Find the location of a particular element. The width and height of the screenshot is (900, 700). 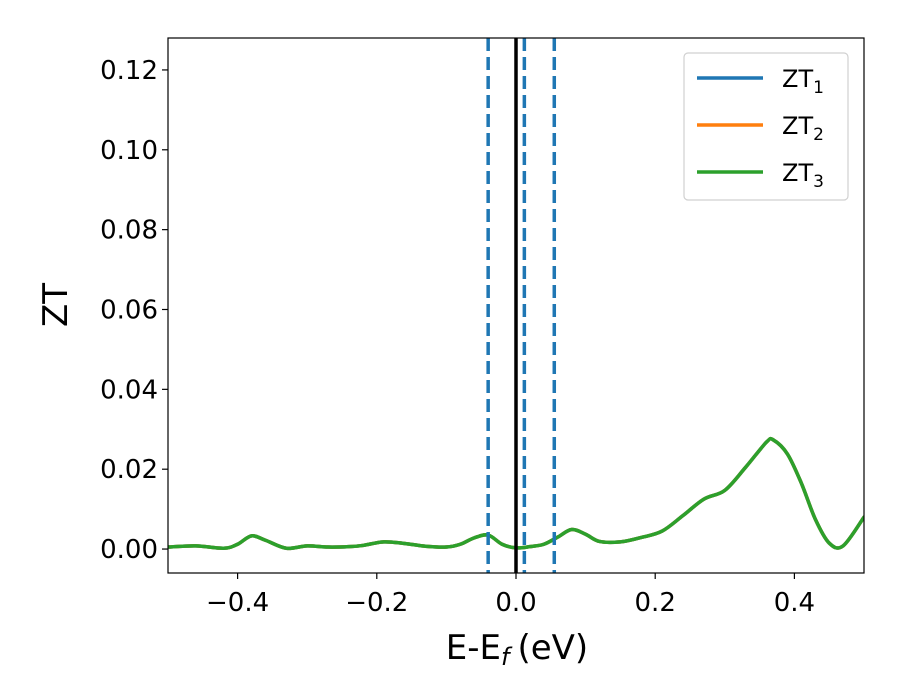

x-axis-label: E-Ef (eV) is located at coordinates (517, 649).